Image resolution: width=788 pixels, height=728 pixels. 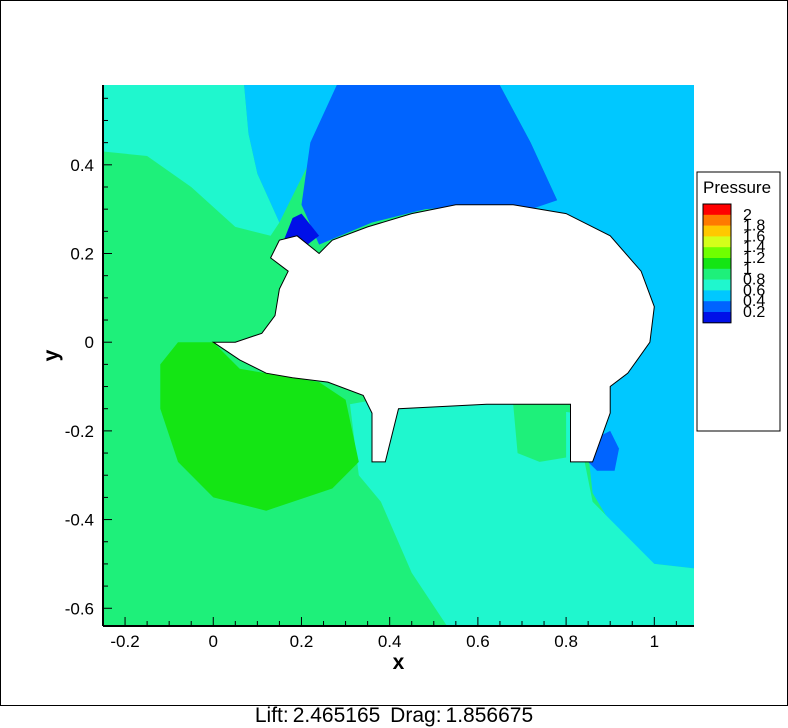 I want to click on y-tick-label: 0, so click(x=89, y=342).